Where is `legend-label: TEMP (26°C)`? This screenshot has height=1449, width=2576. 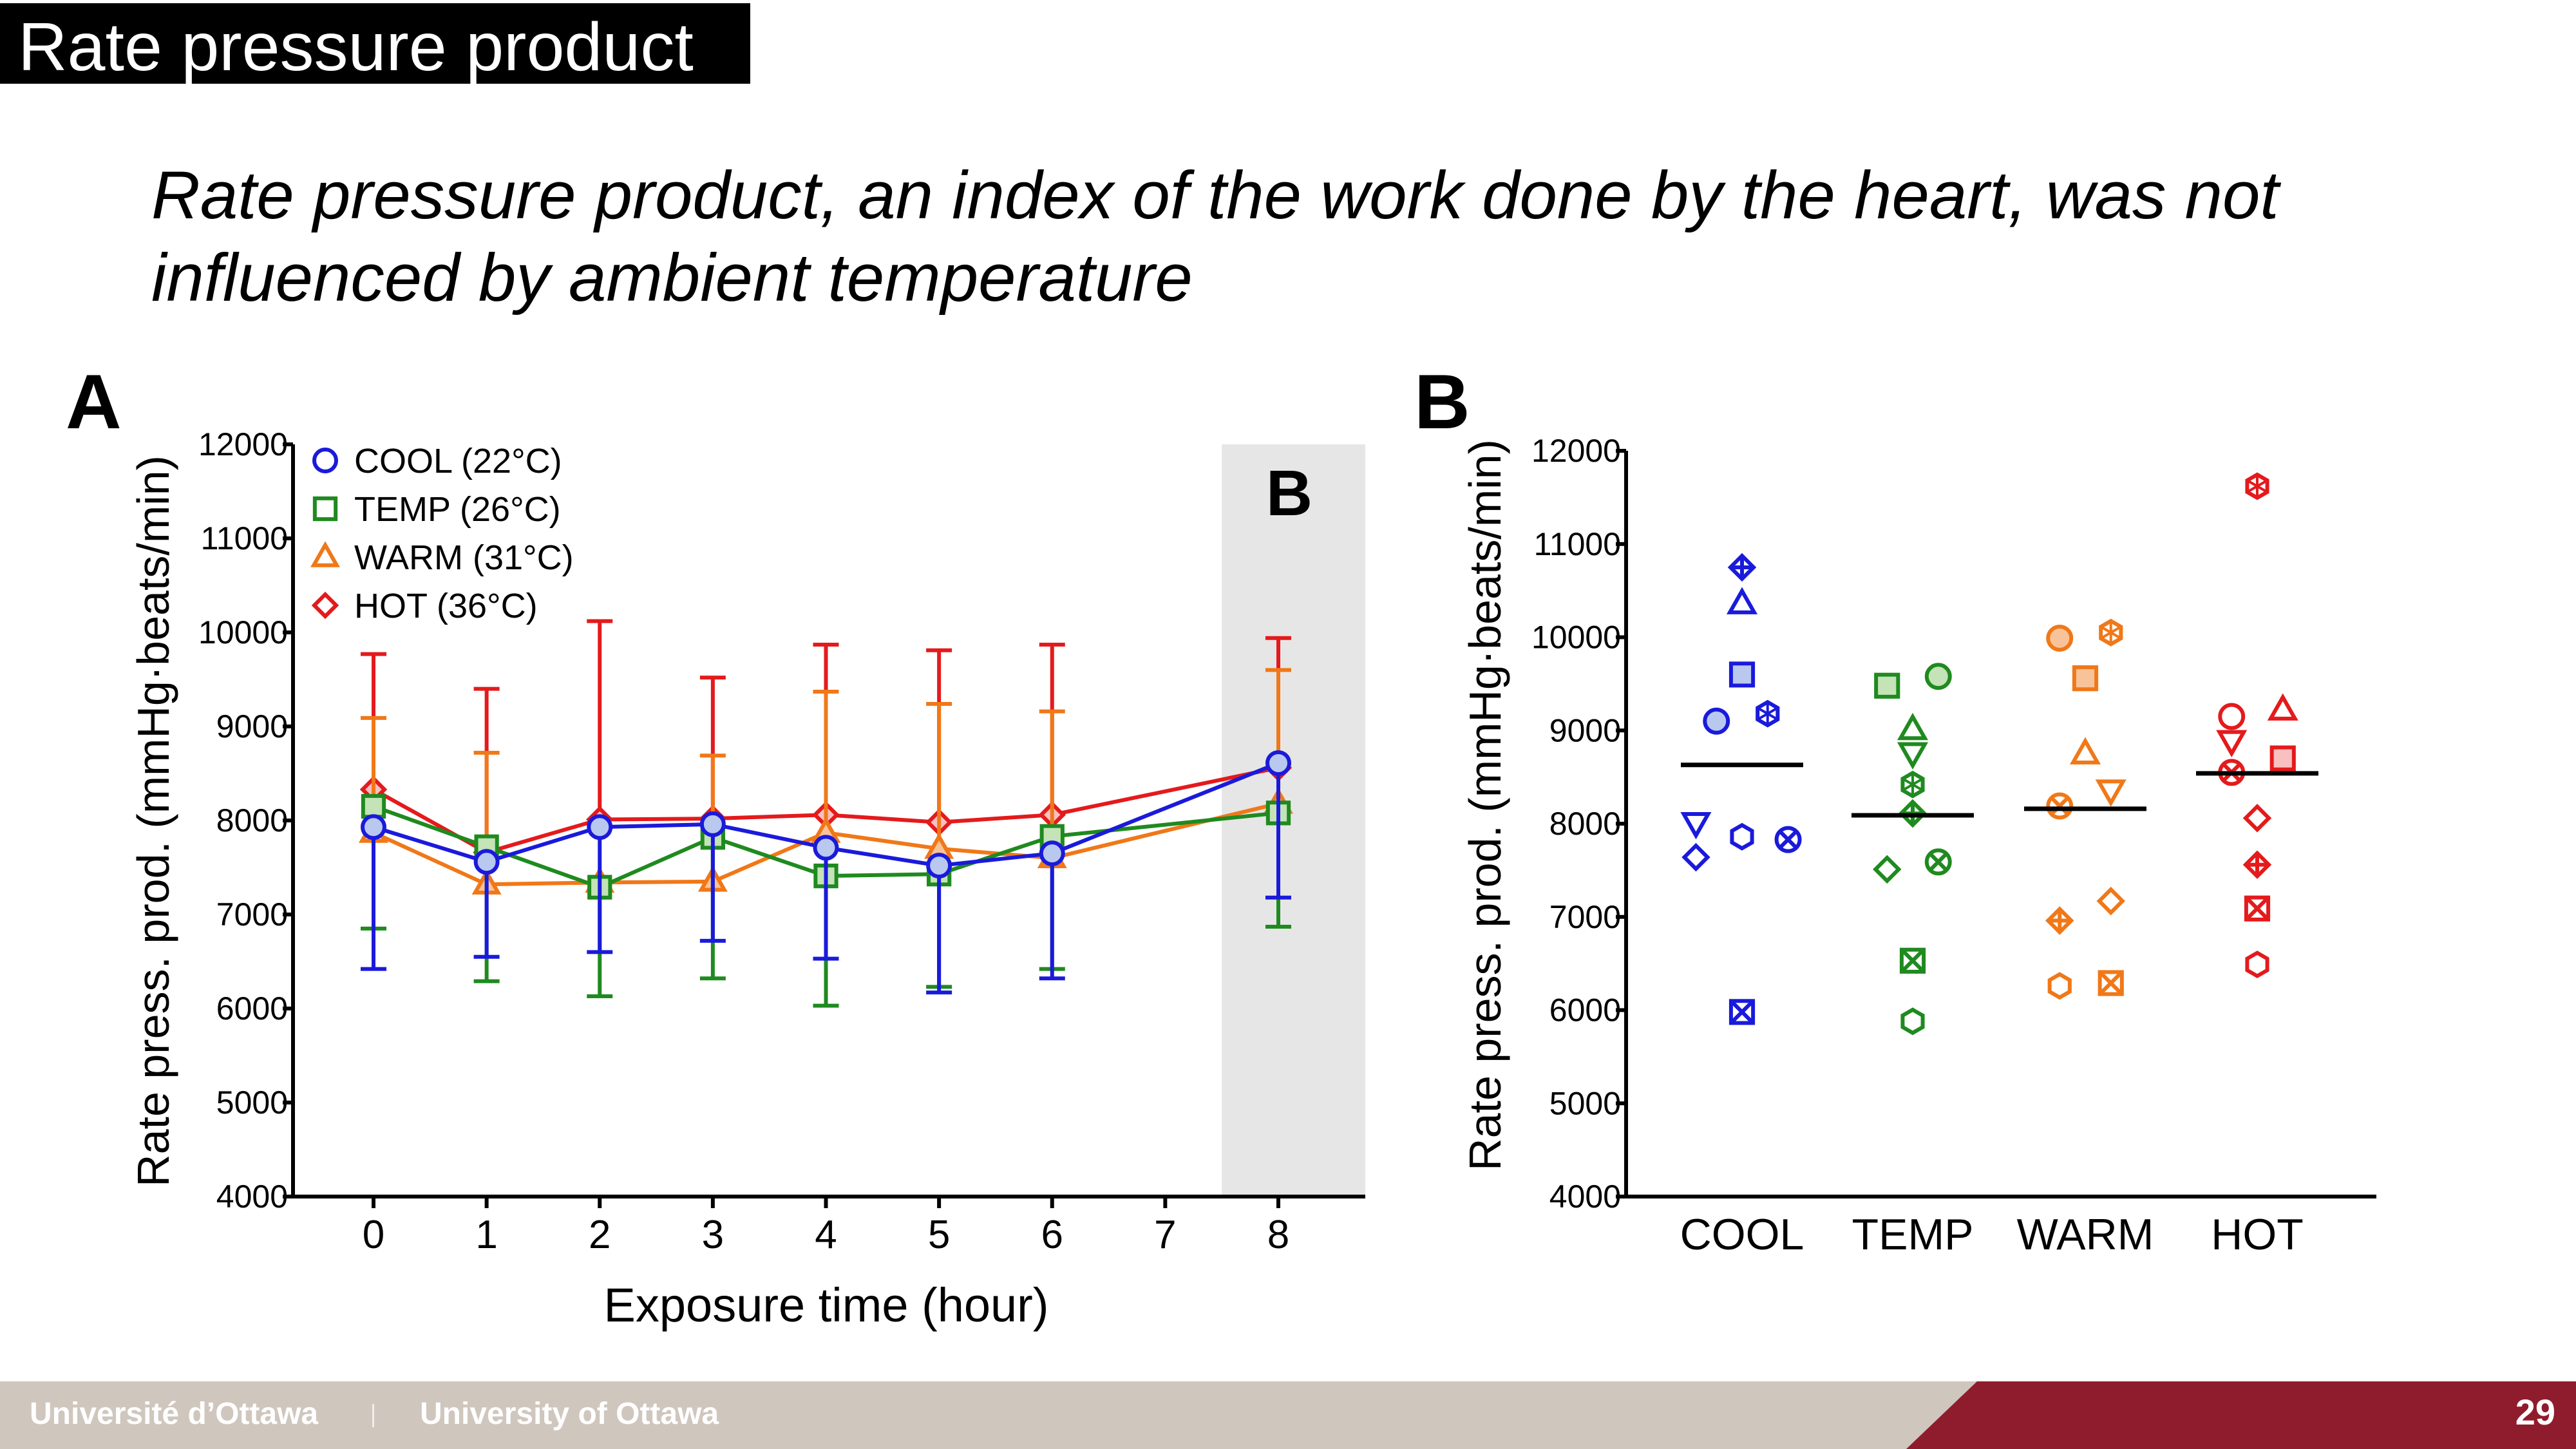 legend-label: TEMP (26°C) is located at coordinates (458, 510).